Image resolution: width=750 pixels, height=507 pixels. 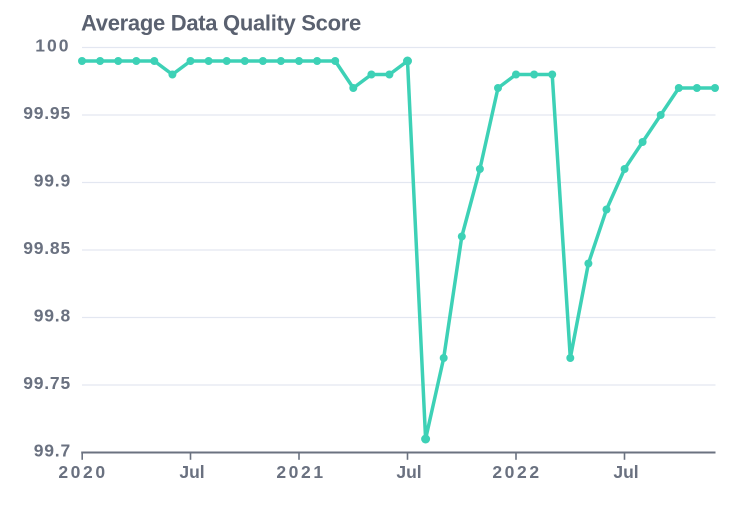 I want to click on svg-text: Average Data Quality Score, so click(x=221, y=23).